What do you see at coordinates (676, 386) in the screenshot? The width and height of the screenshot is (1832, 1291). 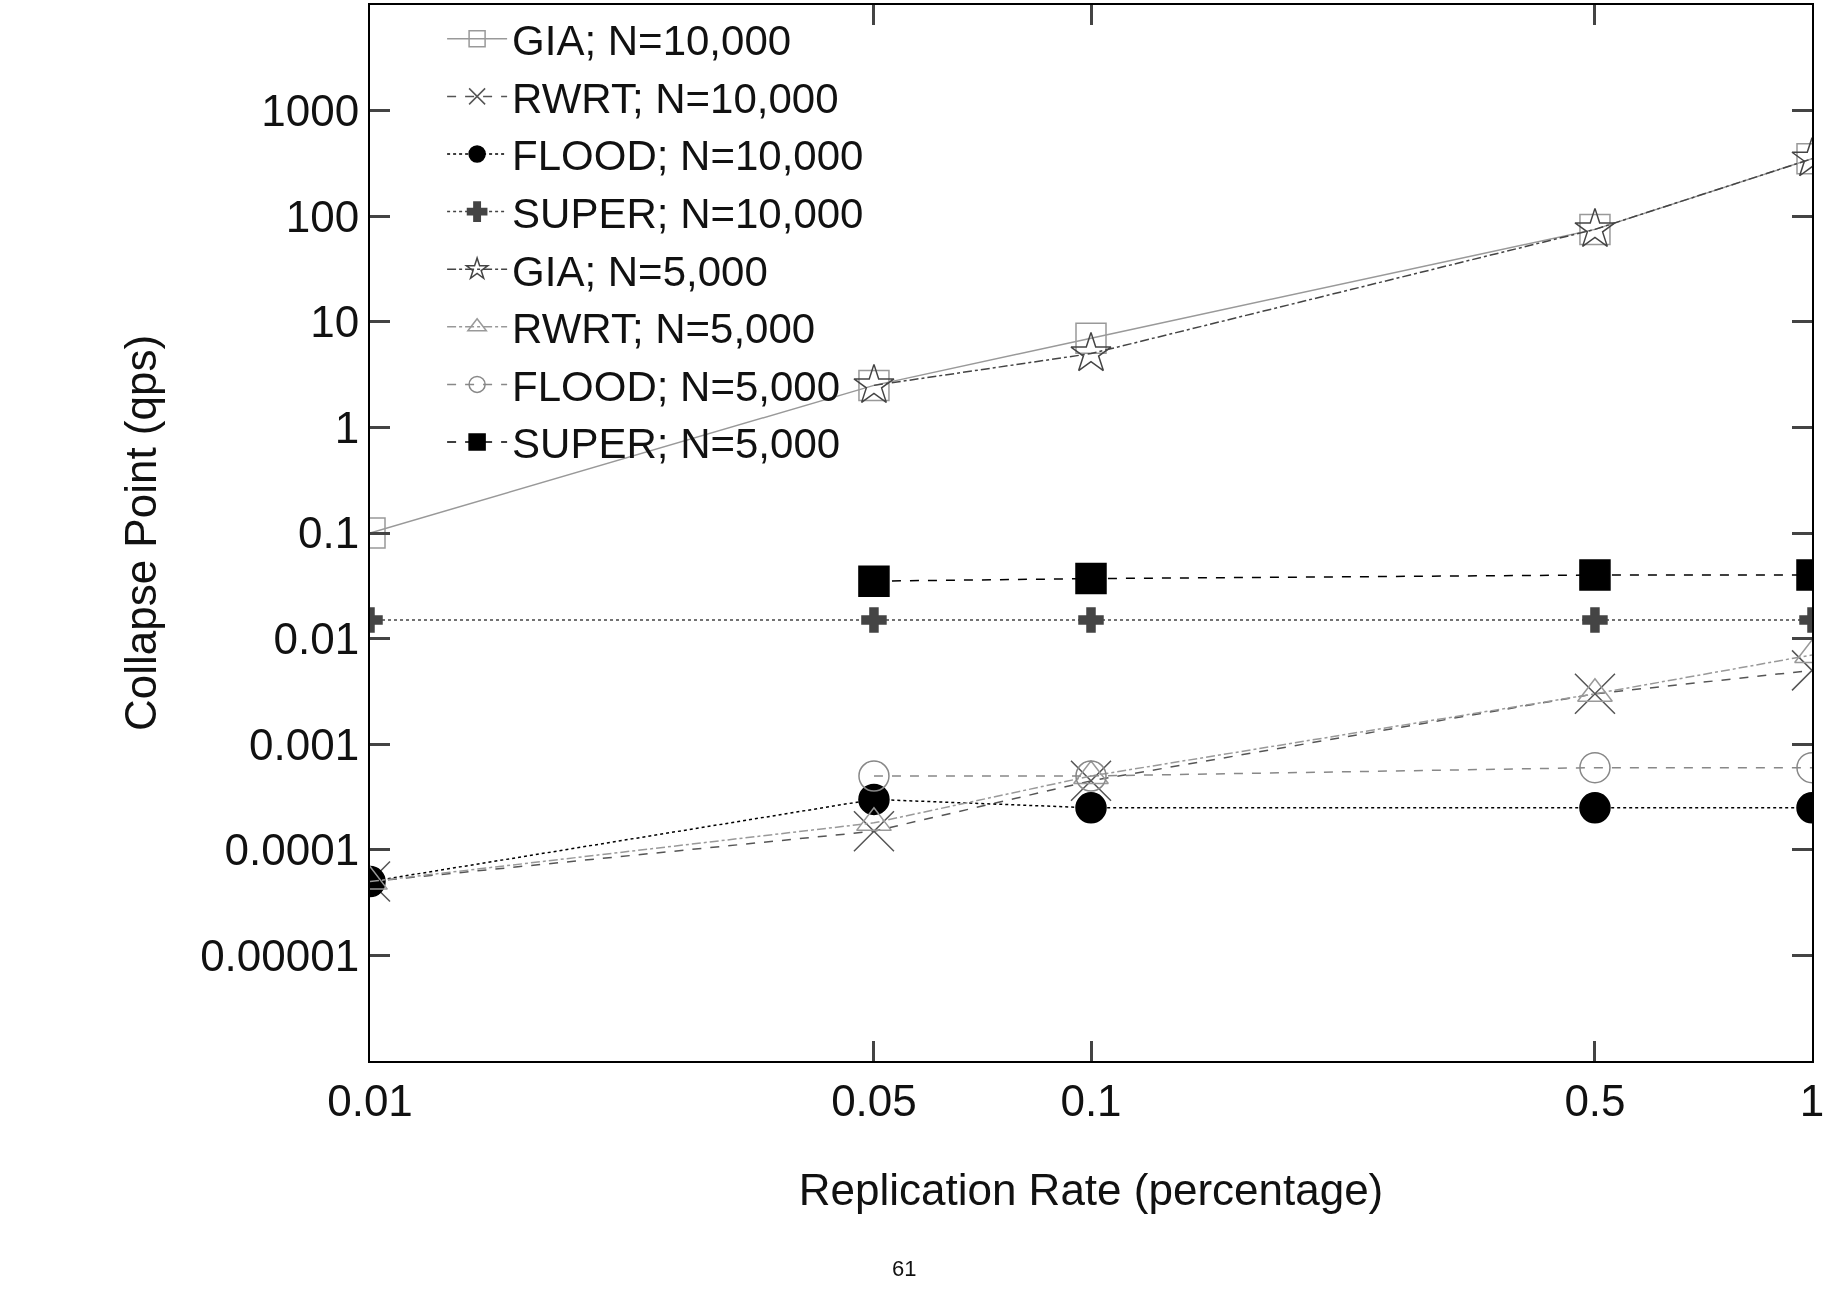 I see `legend-label: FLOOD; N=5,000` at bounding box center [676, 386].